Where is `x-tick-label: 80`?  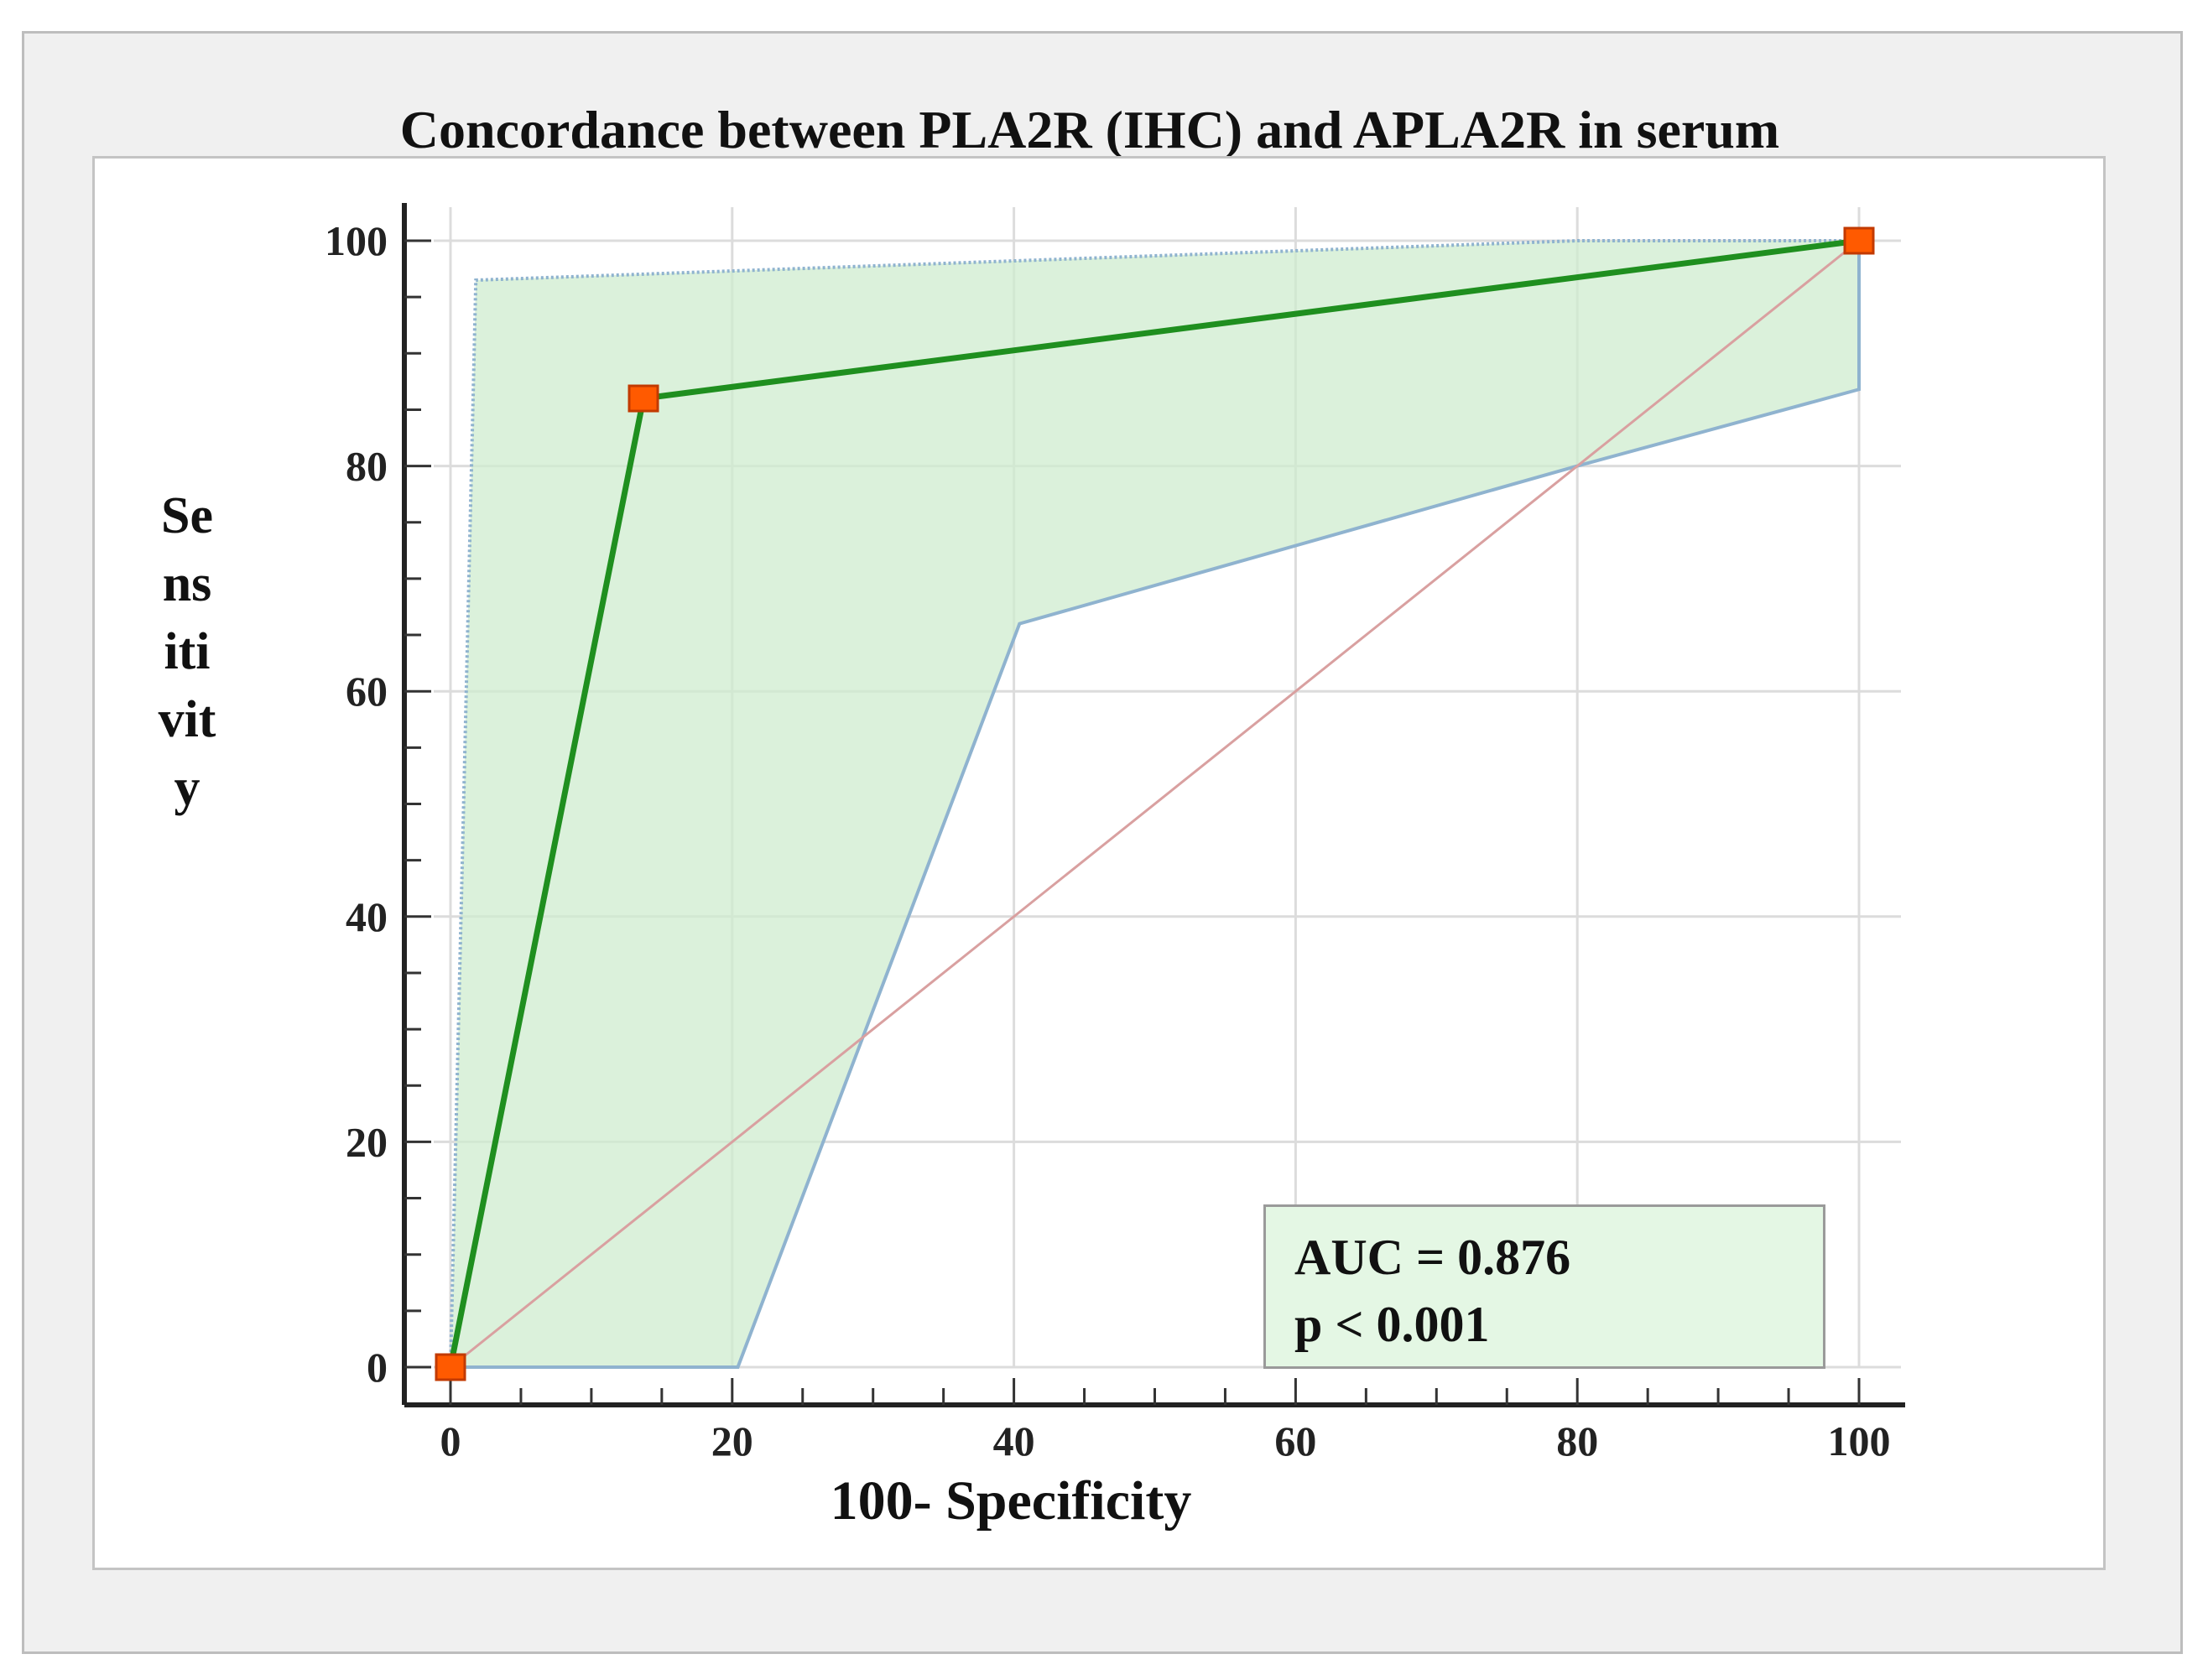
x-tick-label: 80 is located at coordinates (1577, 1440).